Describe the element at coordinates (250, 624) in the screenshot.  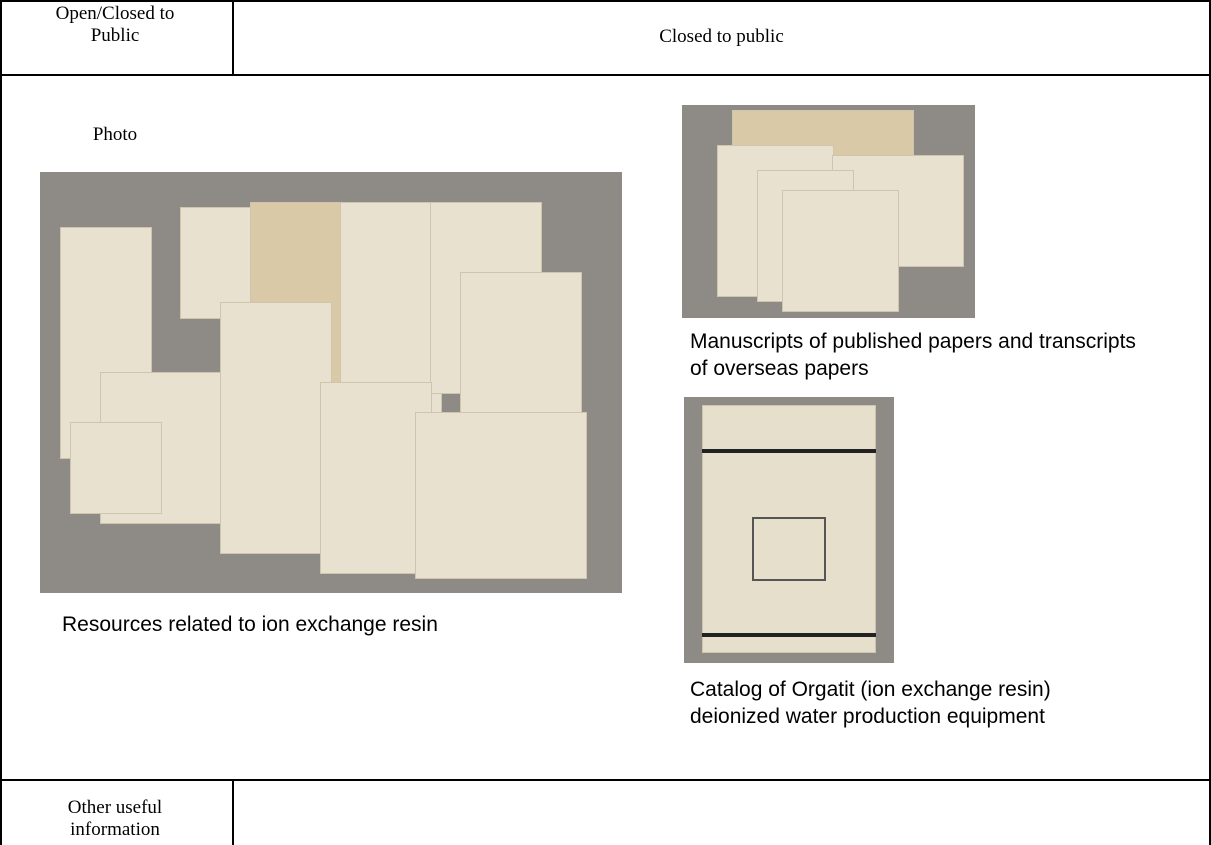
I see `photo-caption: Resources related to ion exchange resin` at that location.